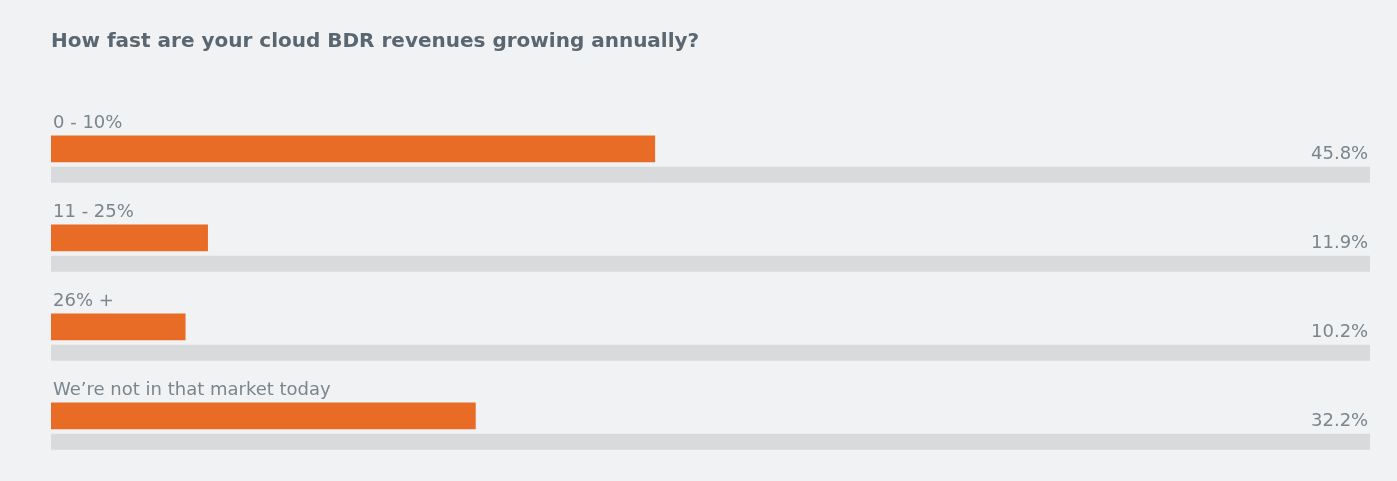 This screenshot has height=481, width=1397. What do you see at coordinates (1340, 241) in the screenshot?
I see `data-label: 11.9%` at bounding box center [1340, 241].